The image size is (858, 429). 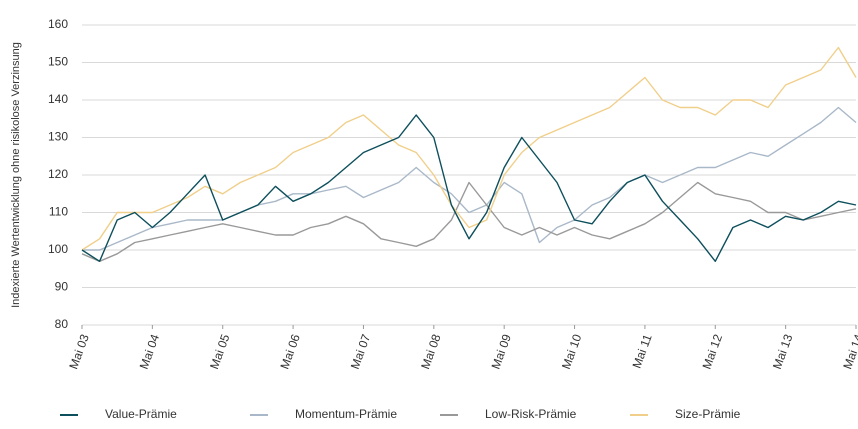 I want to click on y-tick-label: 160, so click(x=58, y=24).